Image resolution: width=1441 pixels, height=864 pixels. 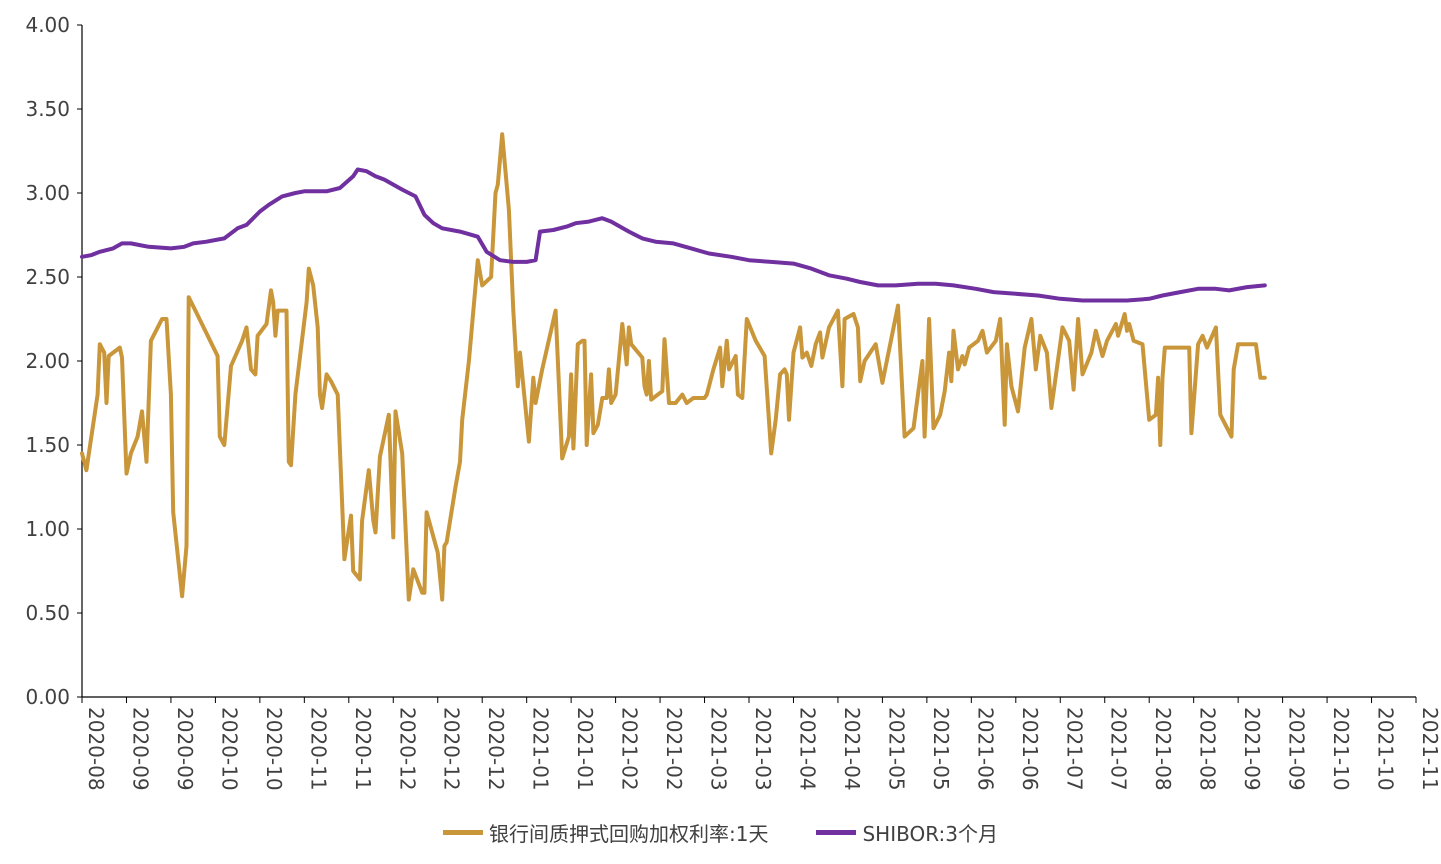 I want to click on legend-item-repo: 银行间质押式回购加权利率:1天, so click(x=605, y=832).